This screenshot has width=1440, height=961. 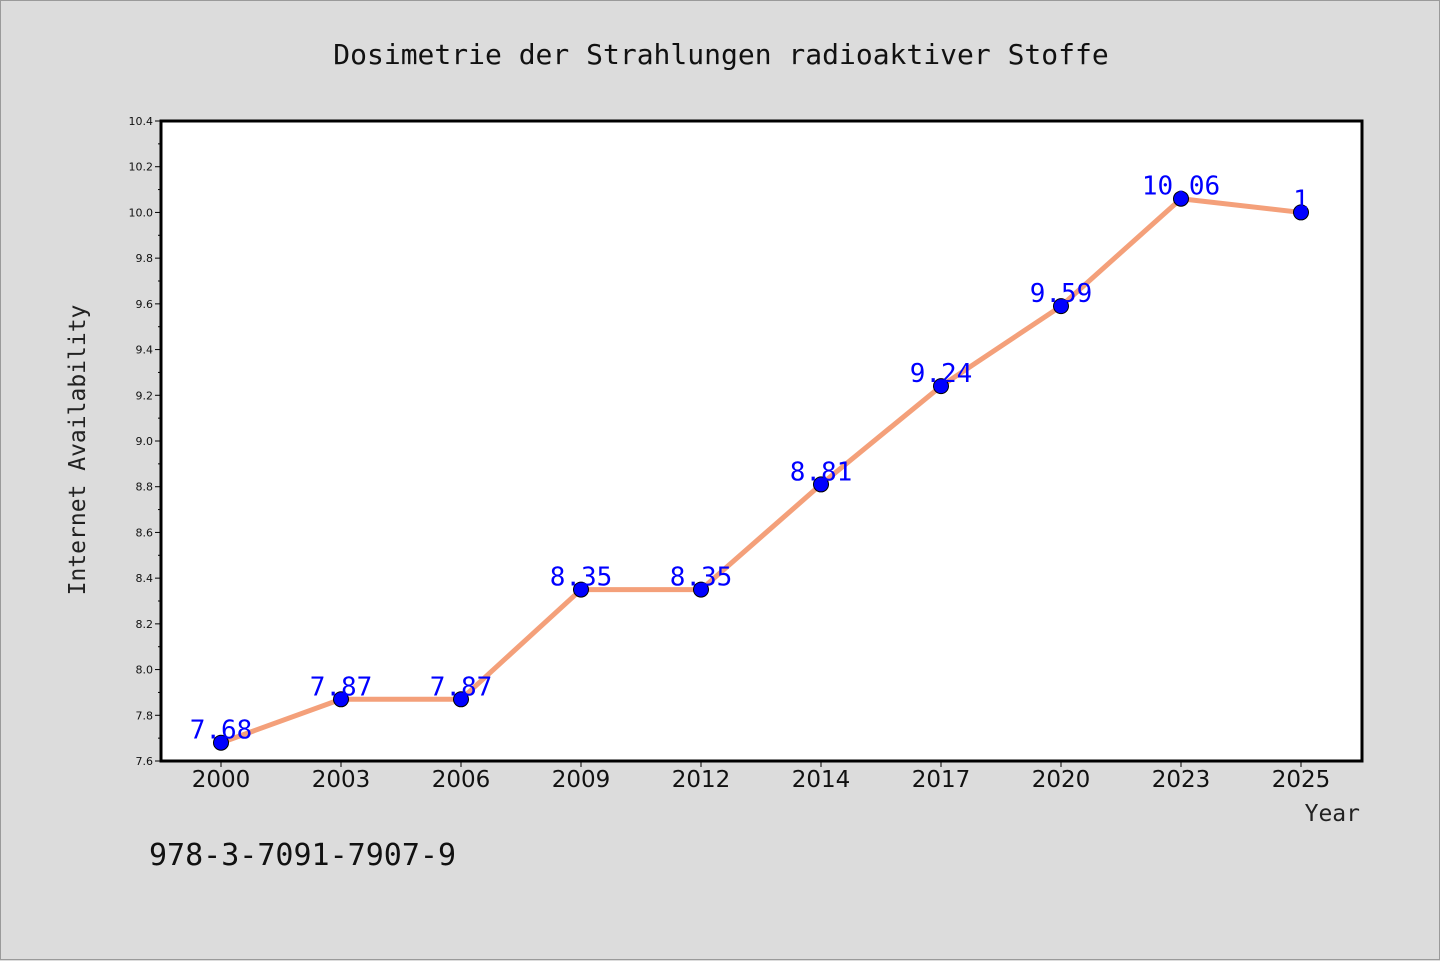 I want to click on y-tick-label: 8.8, so click(x=145, y=487).